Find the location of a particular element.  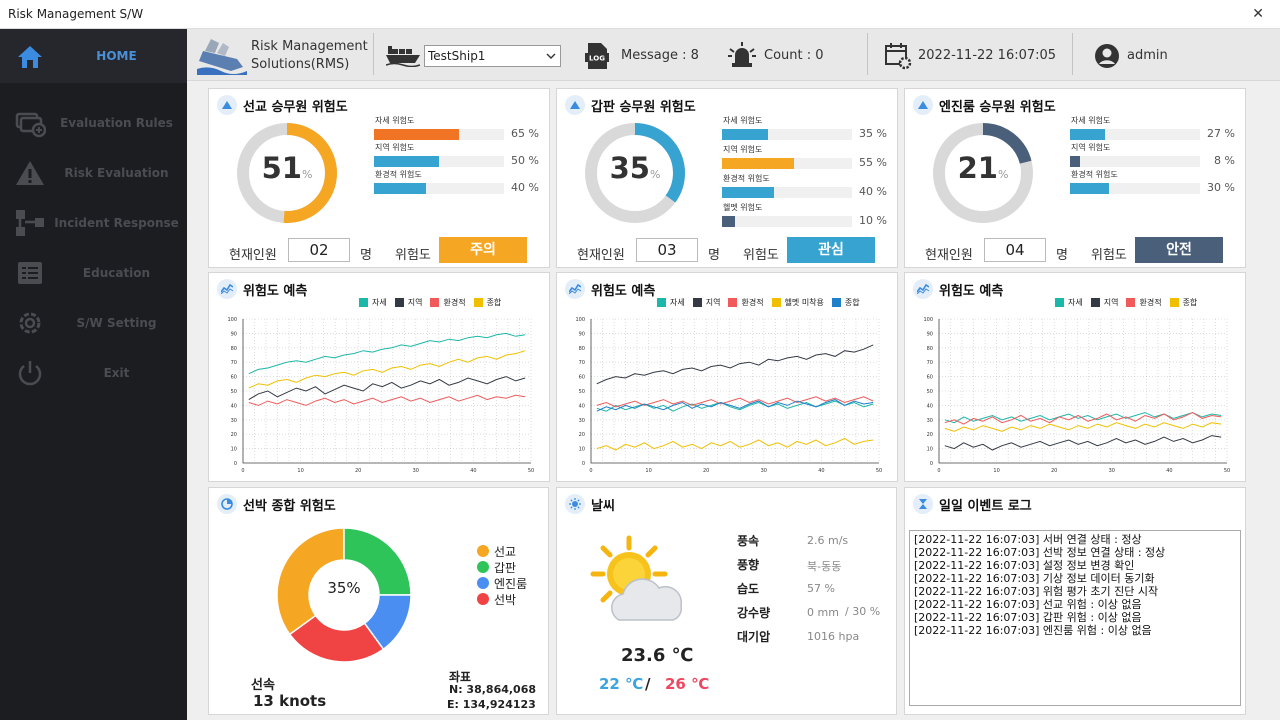

home-icon is located at coordinates (30, 57).